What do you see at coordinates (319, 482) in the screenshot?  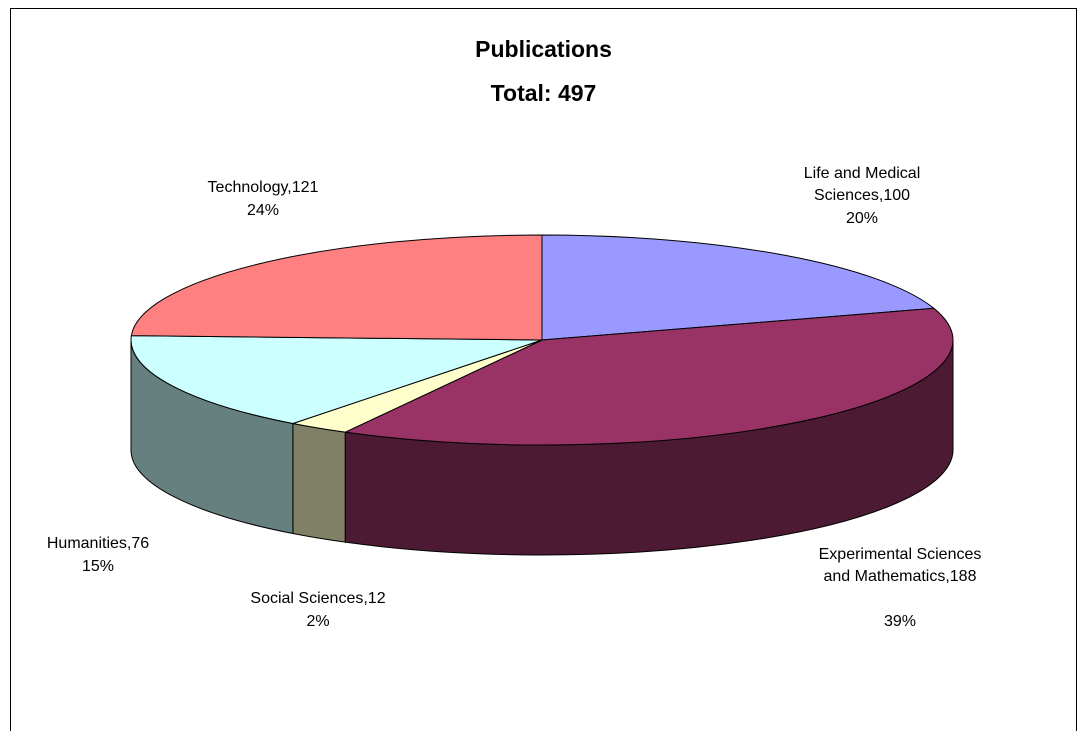 I see `slice-side` at bounding box center [319, 482].